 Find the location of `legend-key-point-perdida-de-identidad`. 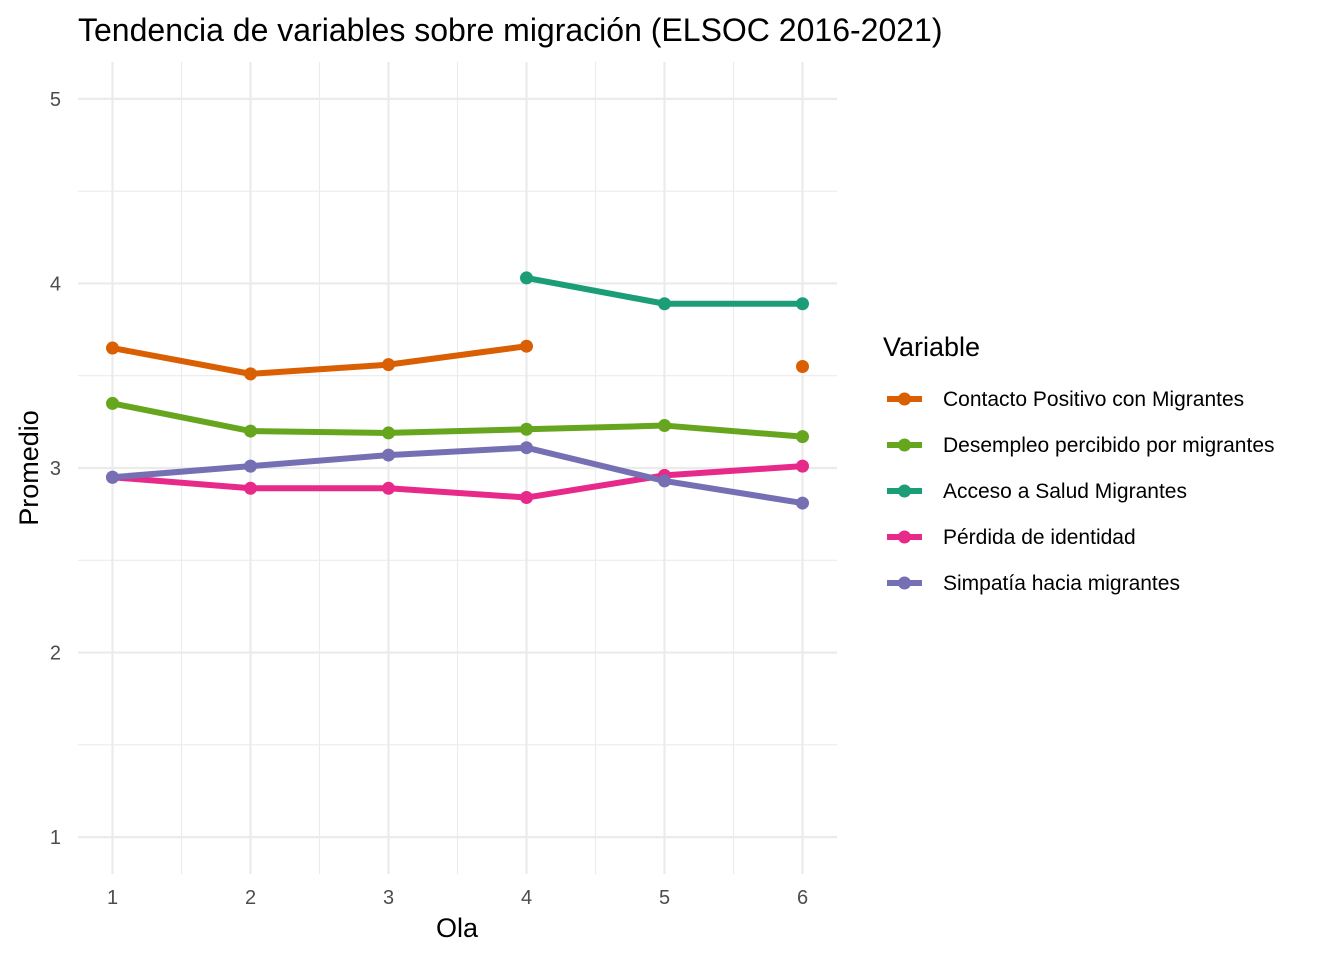

legend-key-point-perdida-de-identidad is located at coordinates (904, 537).